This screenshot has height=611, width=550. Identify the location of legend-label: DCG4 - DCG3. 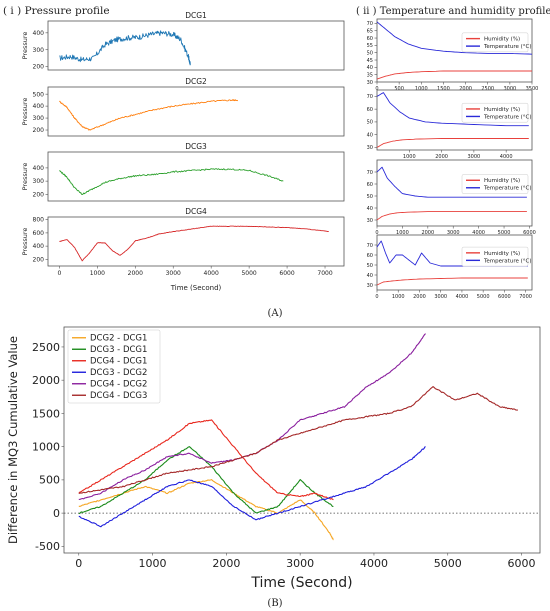
(118, 396).